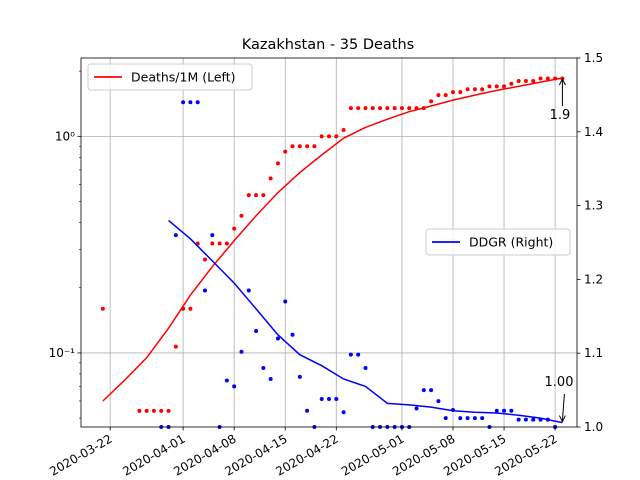 The image size is (640, 480). I want to click on deaths-legend: Deaths/1M (Left), so click(170, 77).